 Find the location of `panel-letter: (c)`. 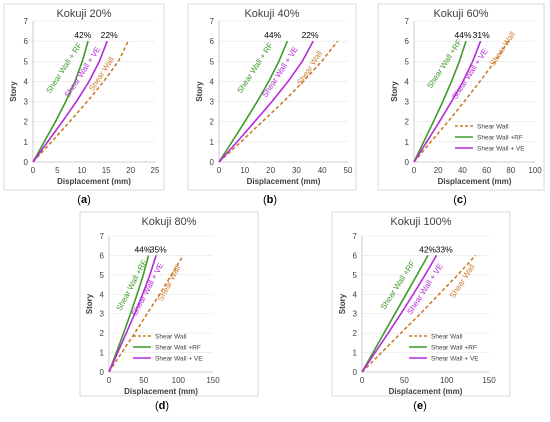

panel-letter: (c) is located at coordinates (459, 200).